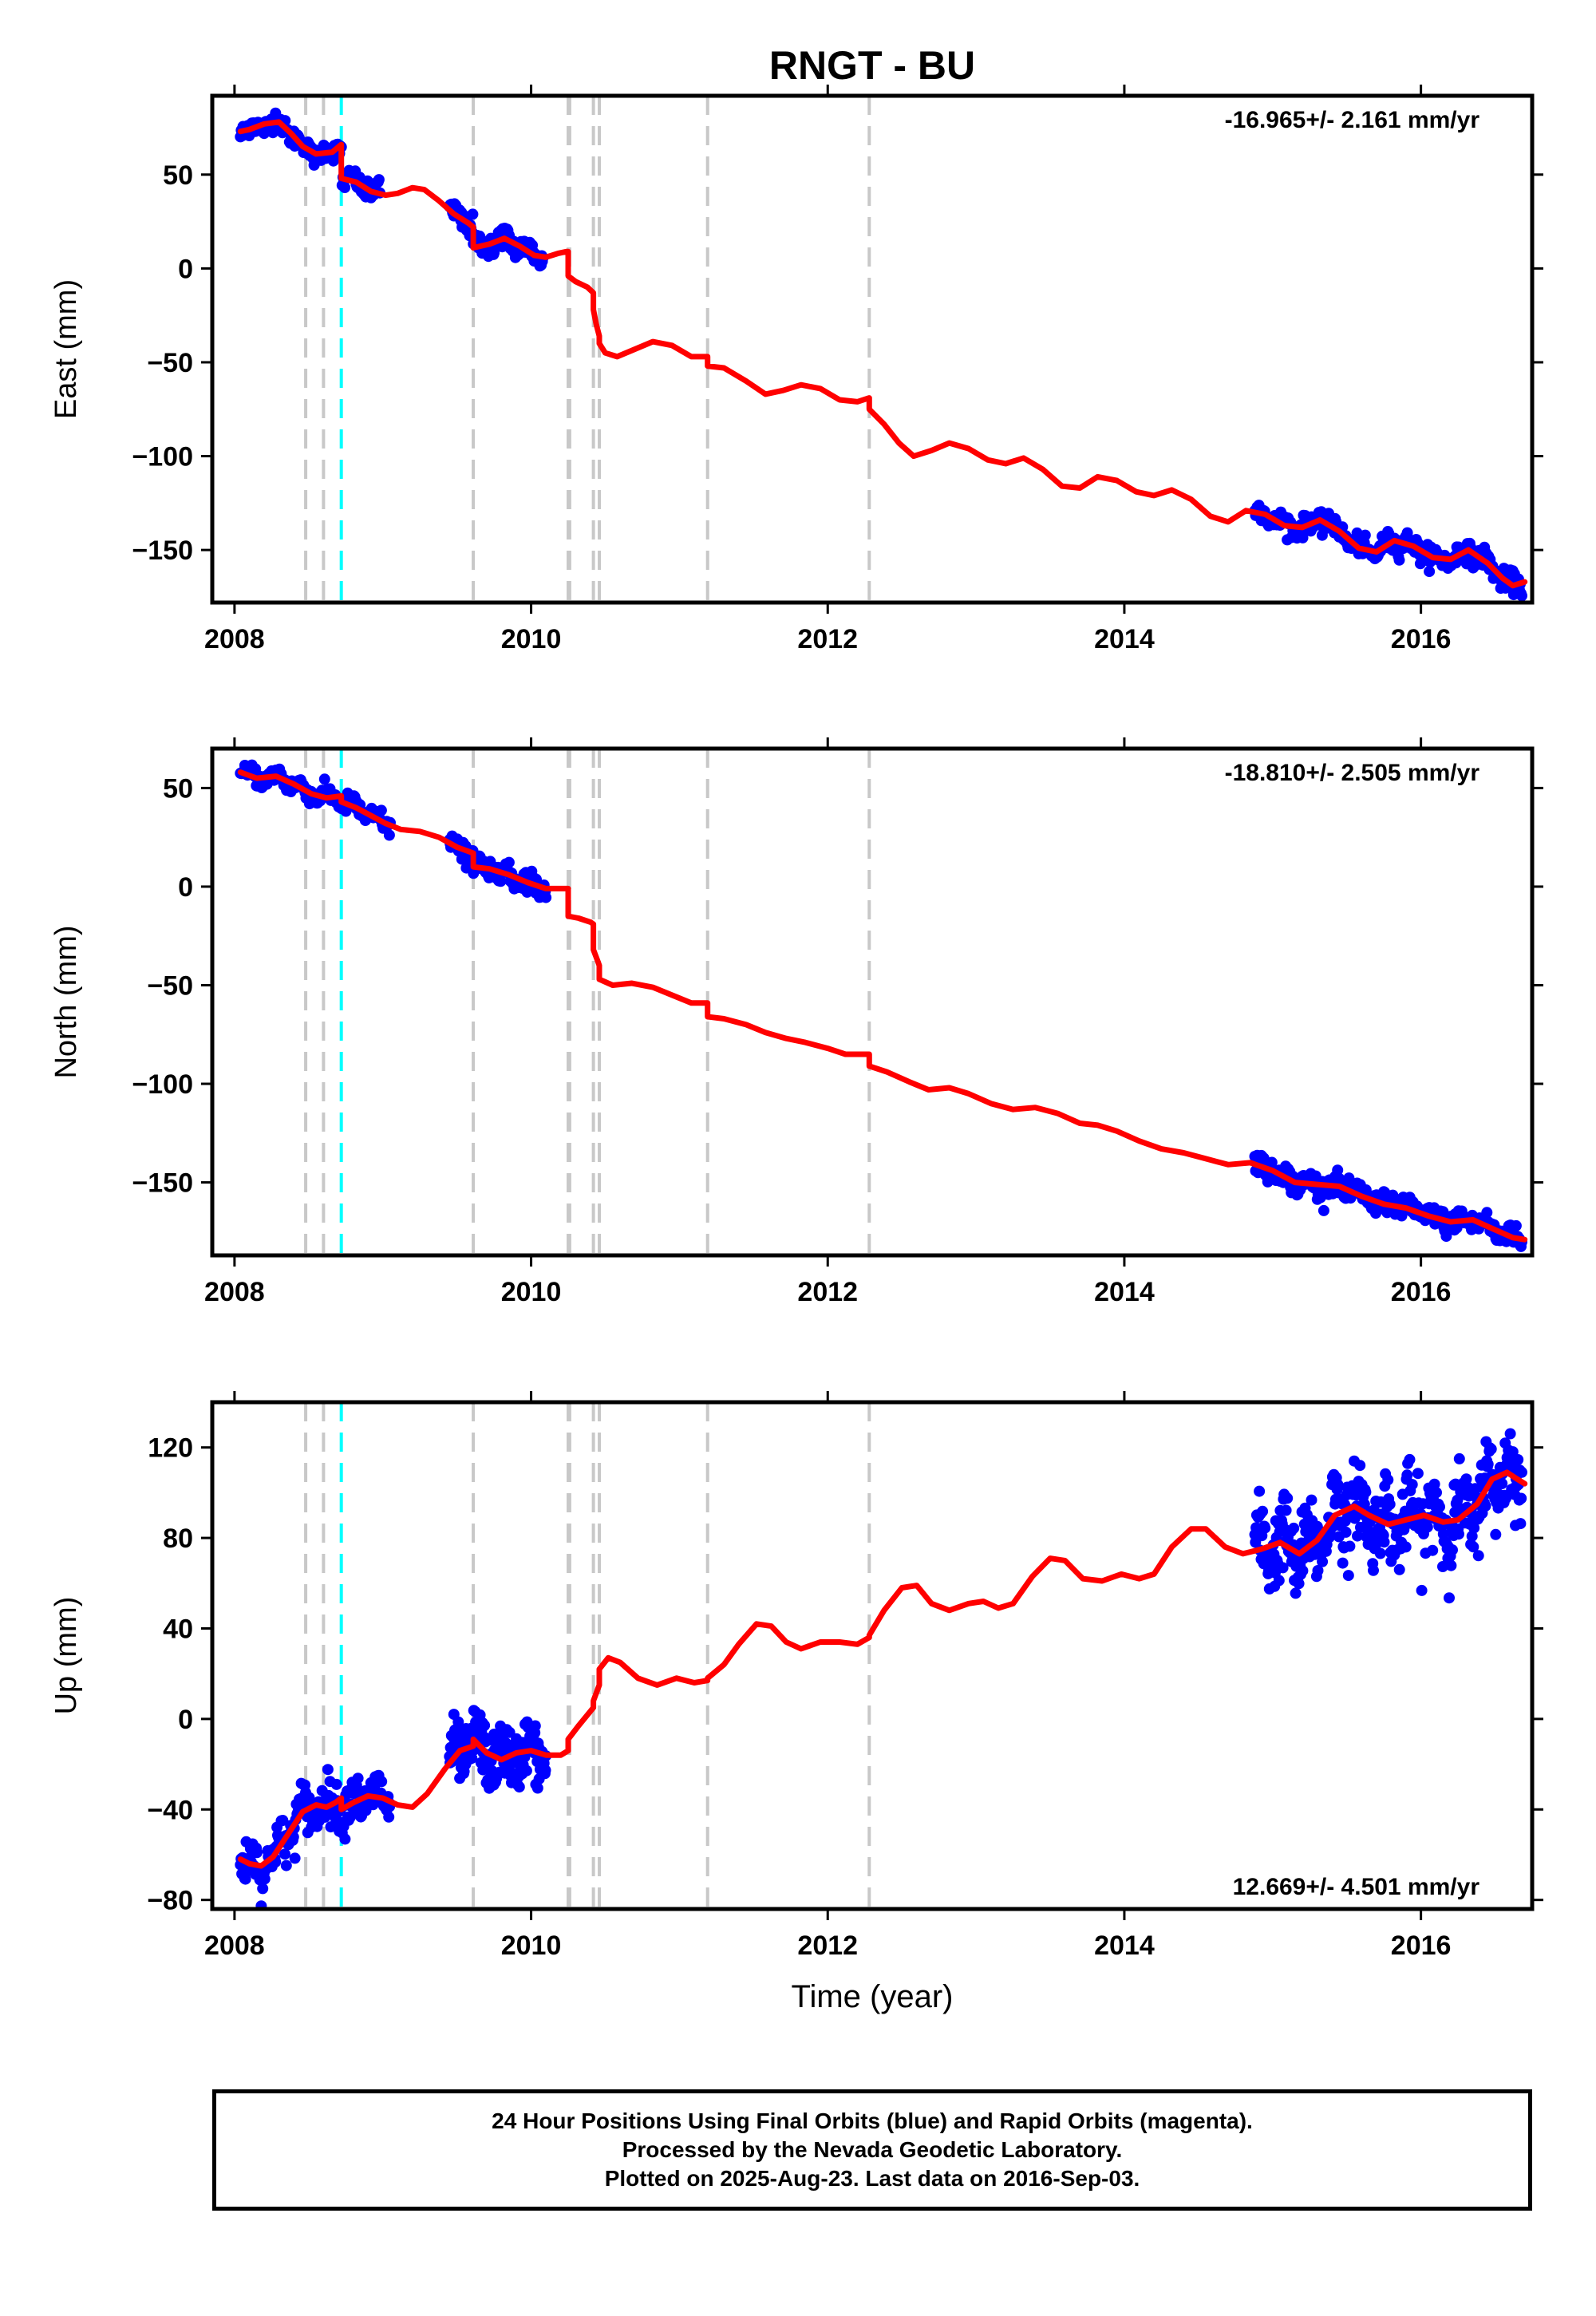 The image size is (1596, 2316). What do you see at coordinates (178, 1629) in the screenshot?
I see `y-tick-label: 40` at bounding box center [178, 1629].